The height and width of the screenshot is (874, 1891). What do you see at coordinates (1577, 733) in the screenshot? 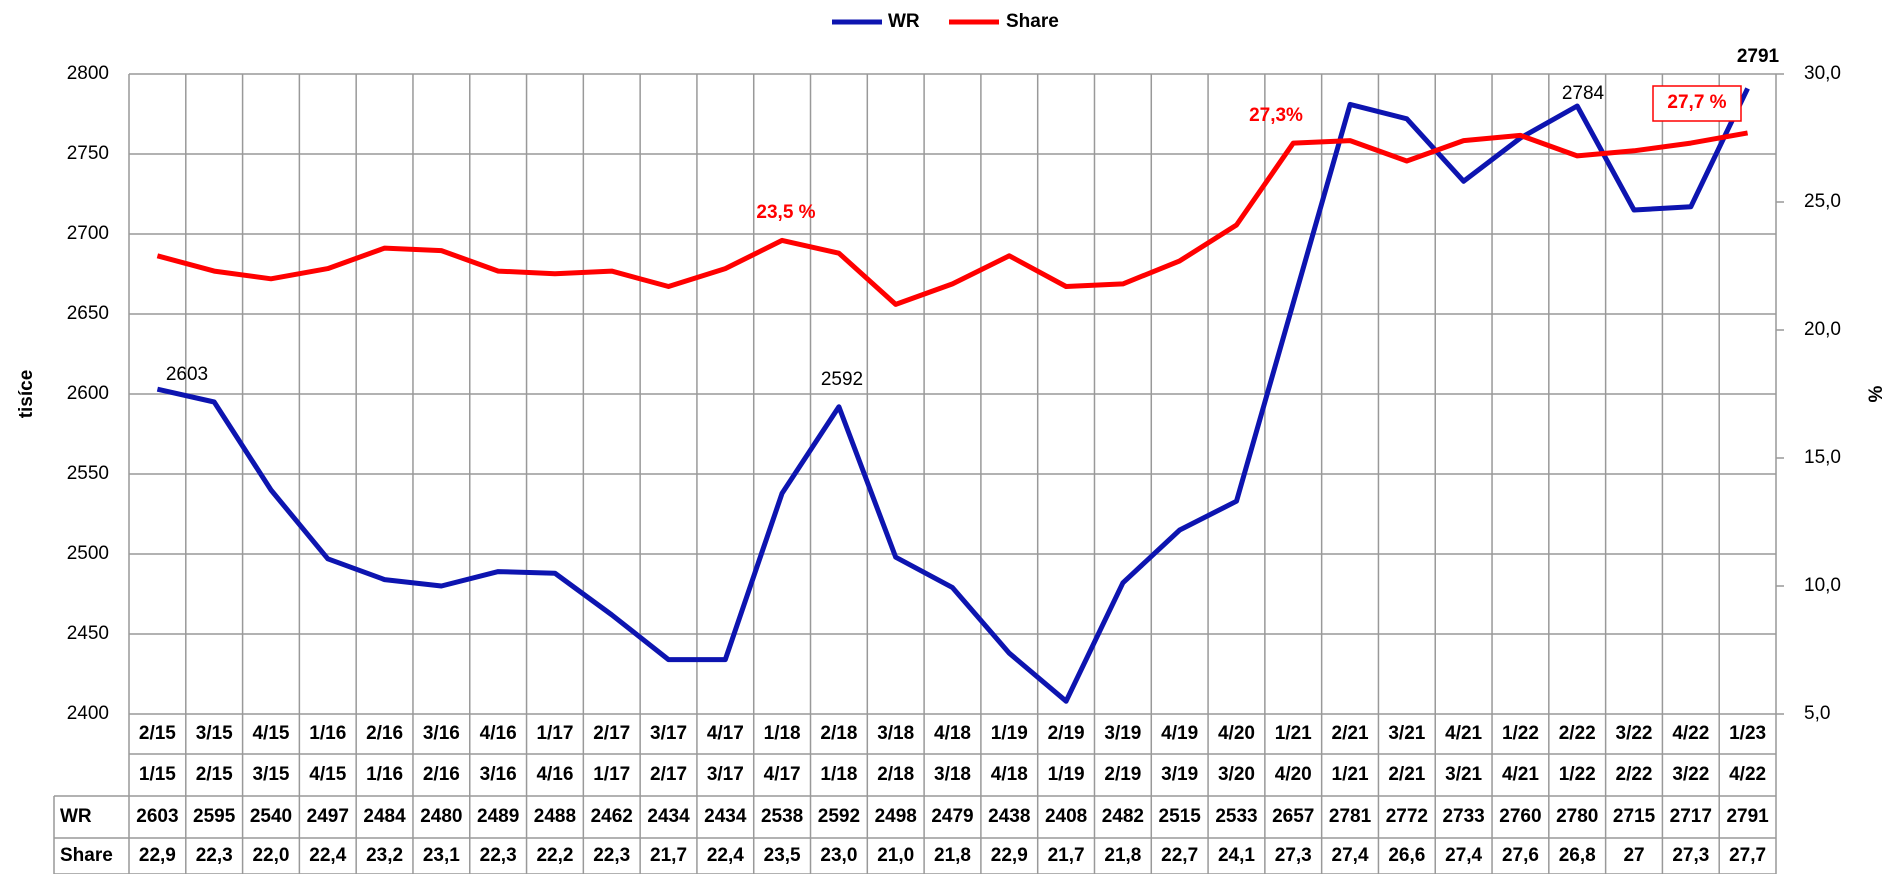
I see `x-tick-label: 2/22` at bounding box center [1577, 733].